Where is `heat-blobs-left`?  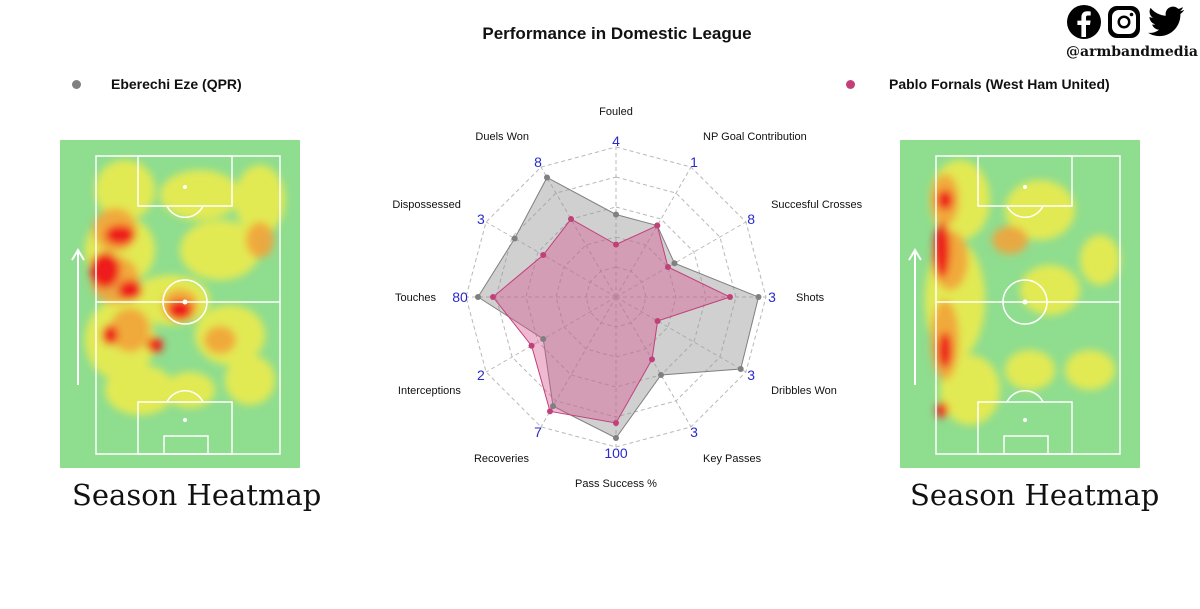
heat-blobs-left is located at coordinates (185, 287).